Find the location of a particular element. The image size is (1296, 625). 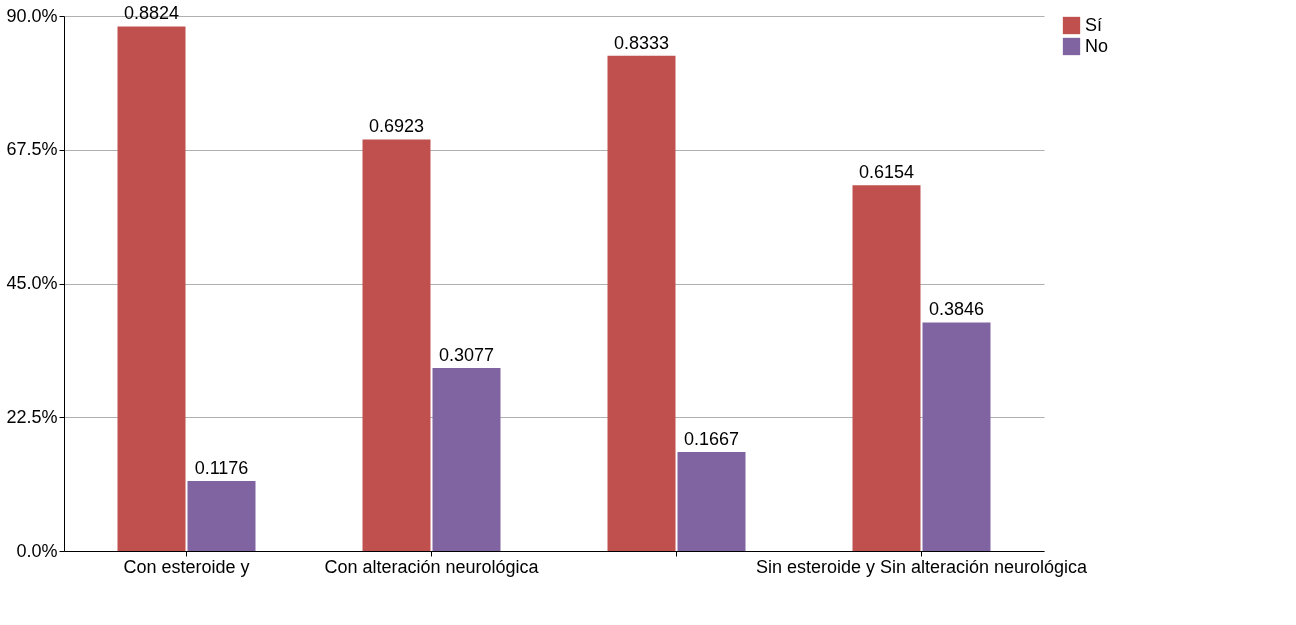

y-tick-label: 45.0% is located at coordinates (32, 283).